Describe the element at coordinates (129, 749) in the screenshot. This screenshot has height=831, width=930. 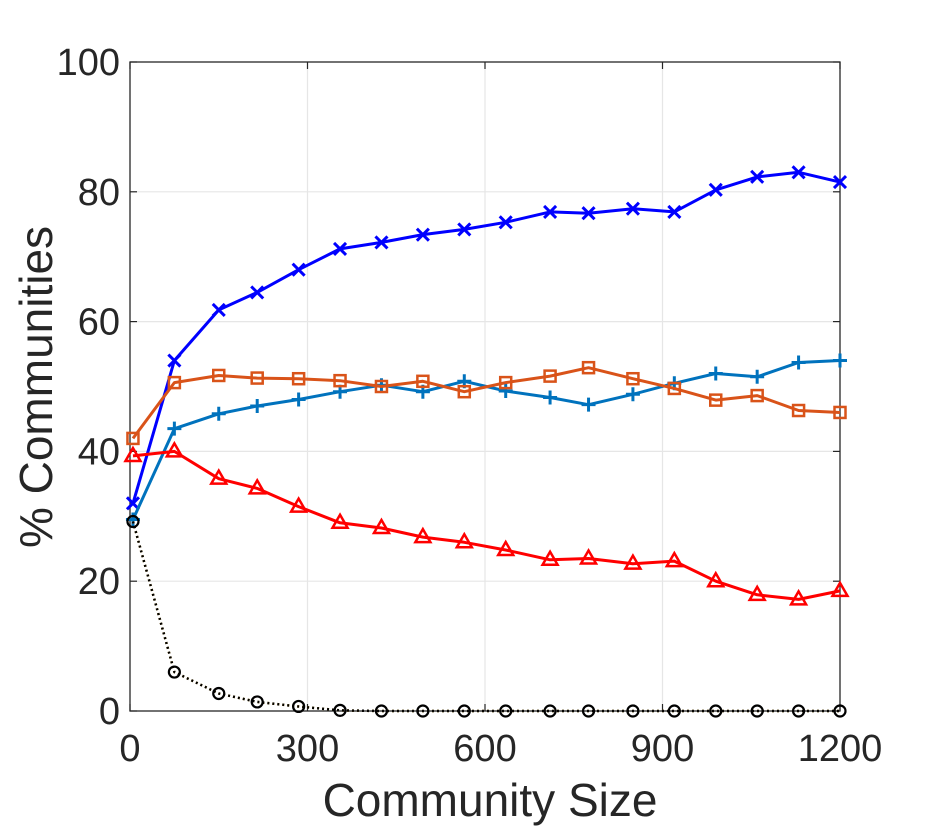
I see `x-tick-label: 0` at that location.